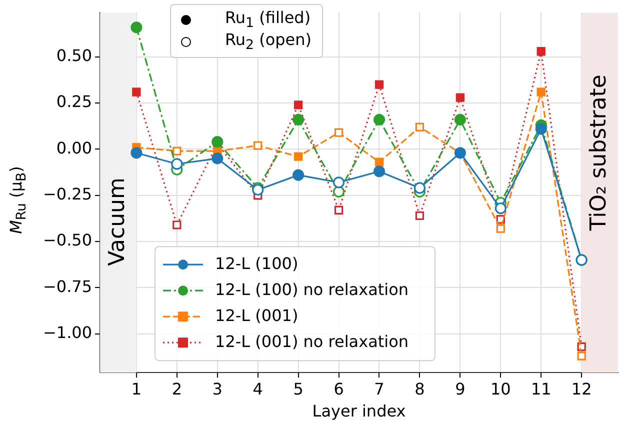  Describe the element at coordinates (312, 289) in the screenshot. I see `legend-label: 12-L (100) no relaxation` at that location.